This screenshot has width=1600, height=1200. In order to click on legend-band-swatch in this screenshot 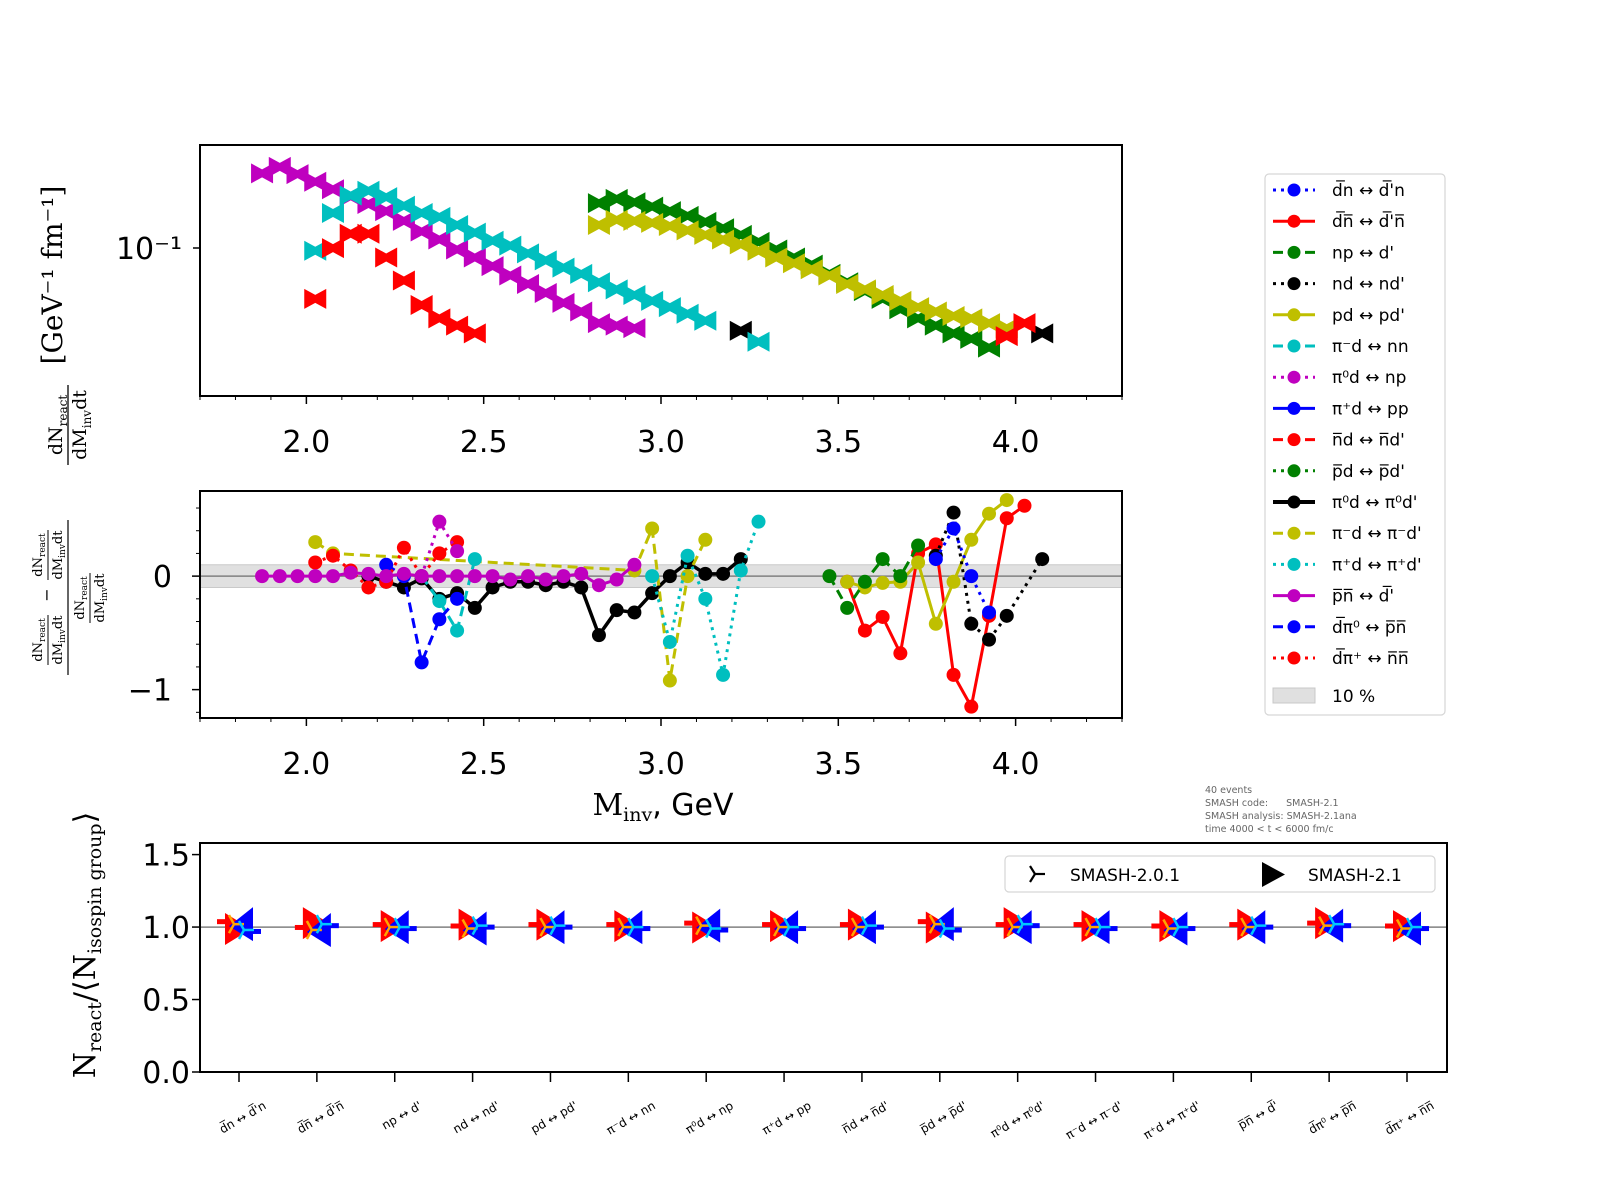, I will do `click(1294, 695)`.